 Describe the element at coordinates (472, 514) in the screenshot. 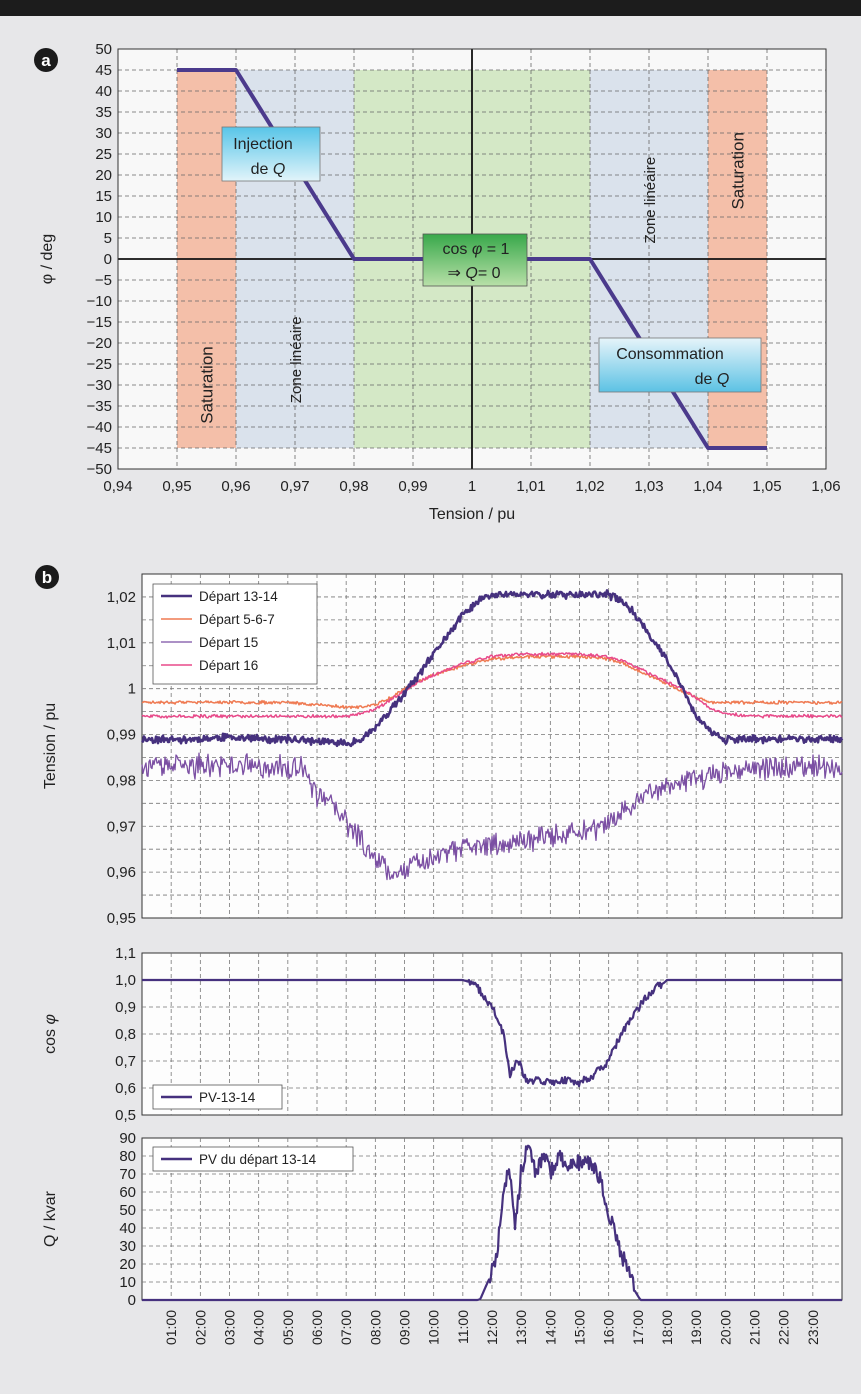

I see `x-axis-label: Tension / pu` at that location.